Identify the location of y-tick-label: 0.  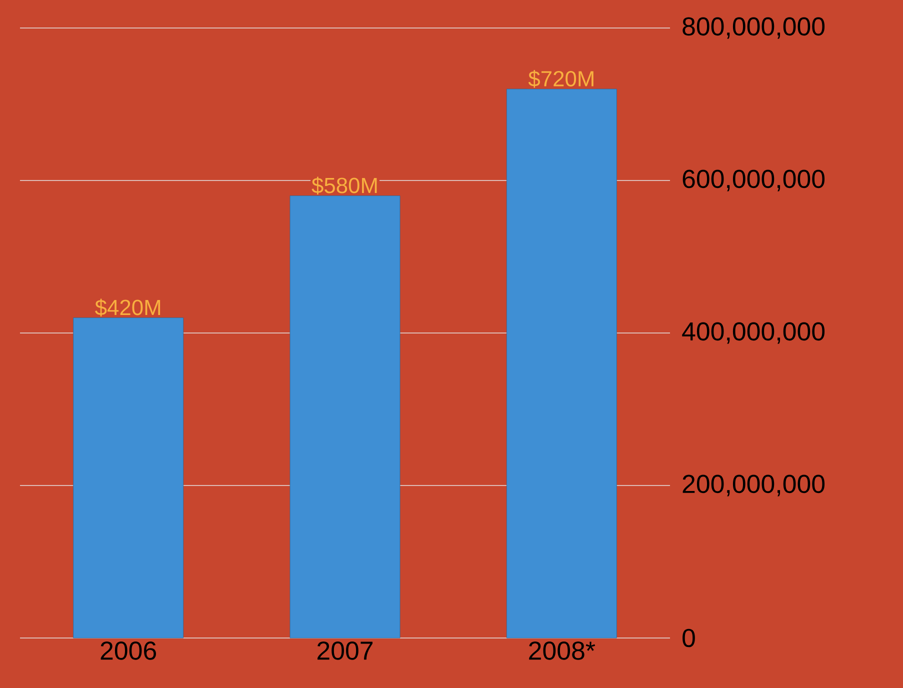
(688, 638).